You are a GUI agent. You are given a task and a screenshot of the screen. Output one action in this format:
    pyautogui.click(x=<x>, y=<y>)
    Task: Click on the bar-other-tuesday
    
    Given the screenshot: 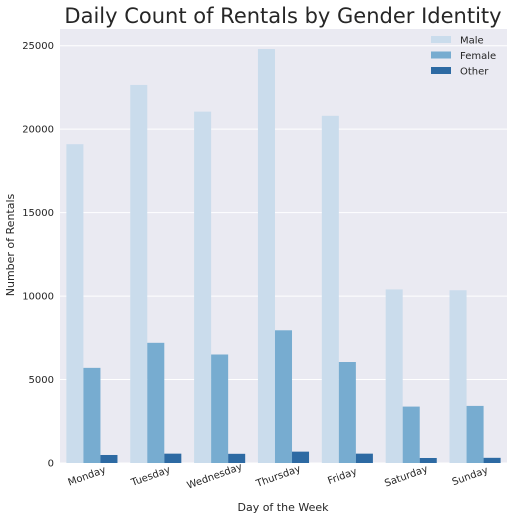 What is the action you would take?
    pyautogui.click(x=173, y=458)
    